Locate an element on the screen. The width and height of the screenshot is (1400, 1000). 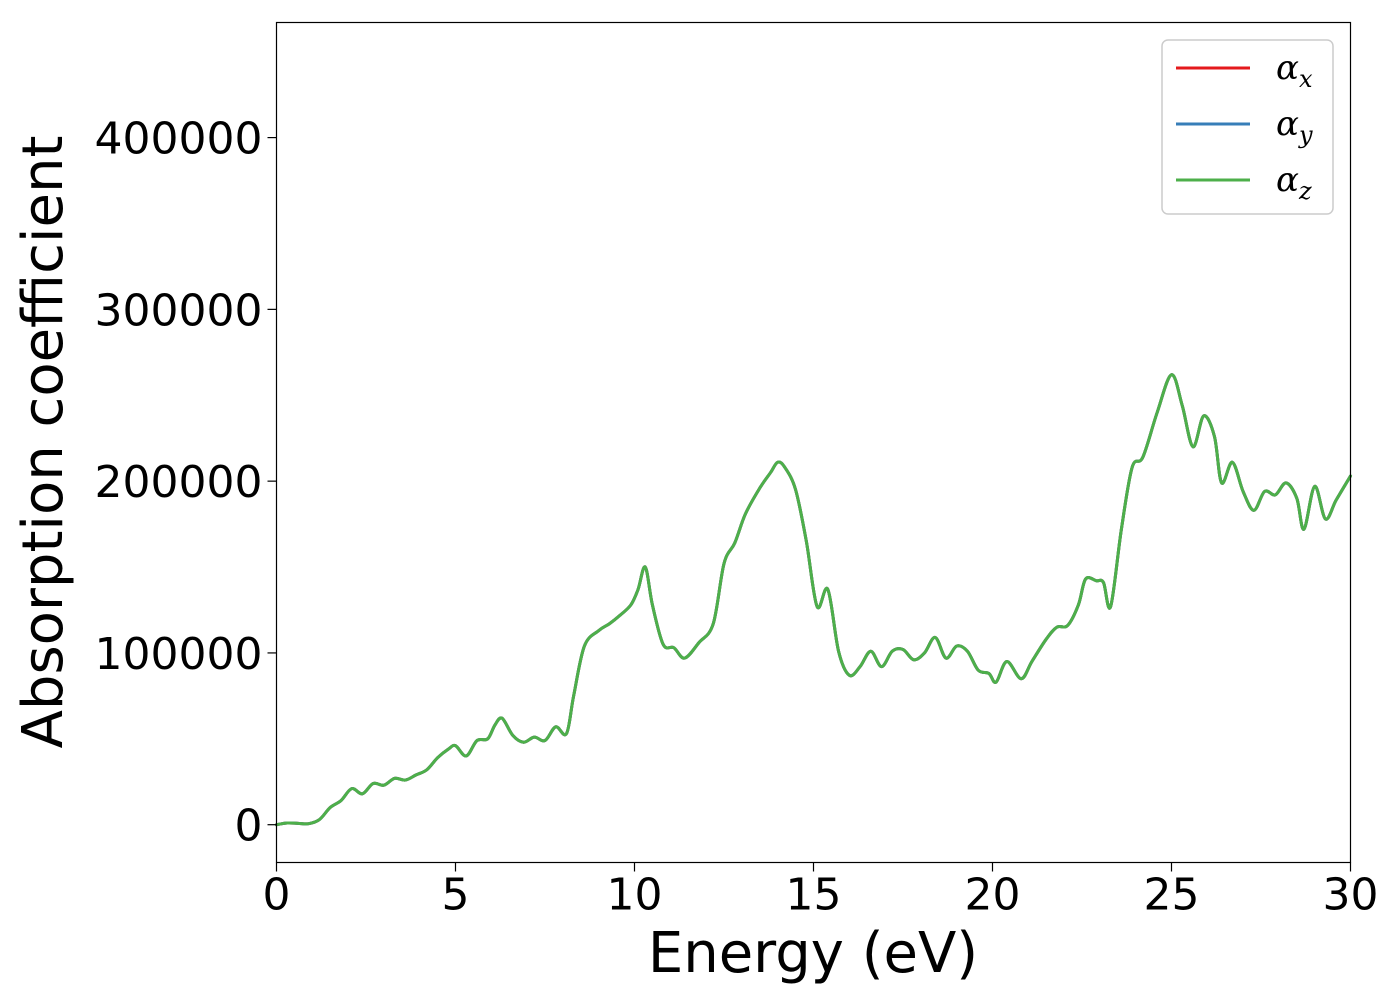
legend-items: αx αy αz is located at coordinates (1244, 126).